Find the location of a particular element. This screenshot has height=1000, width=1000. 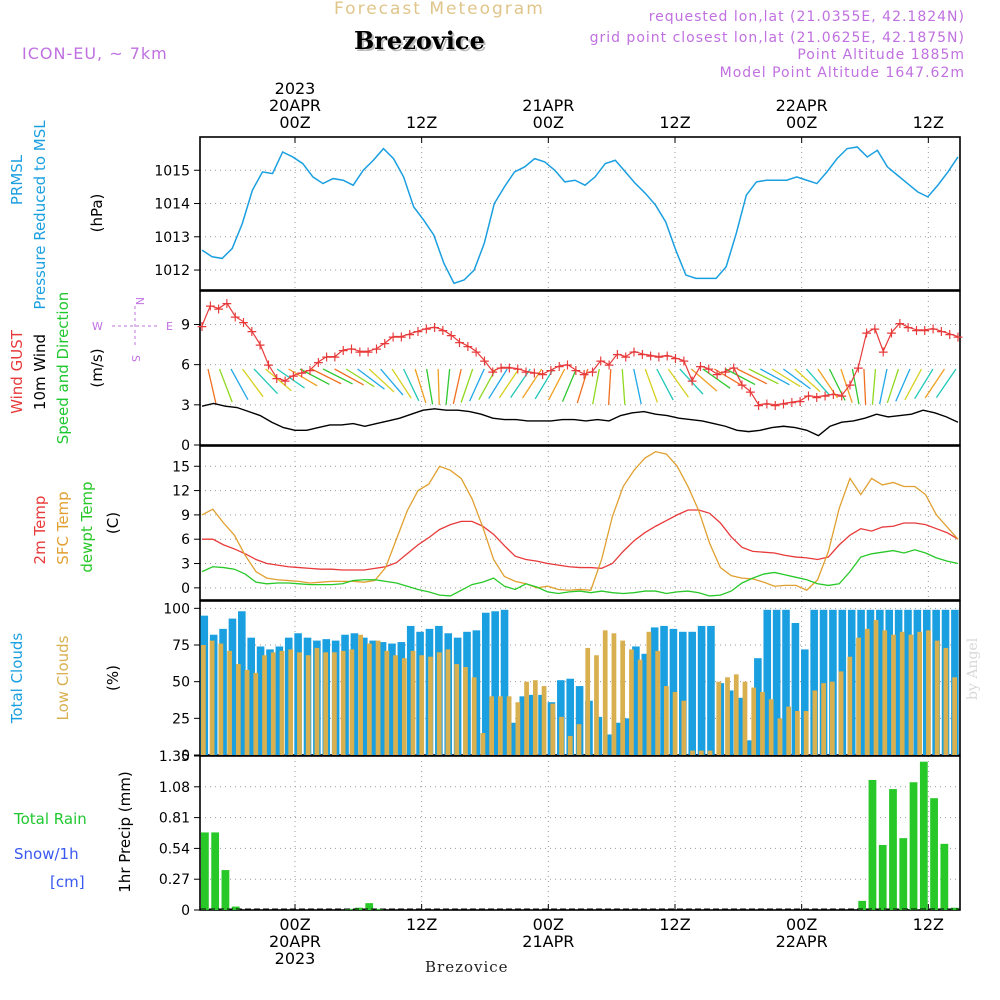

wind-frame is located at coordinates (580, 368).